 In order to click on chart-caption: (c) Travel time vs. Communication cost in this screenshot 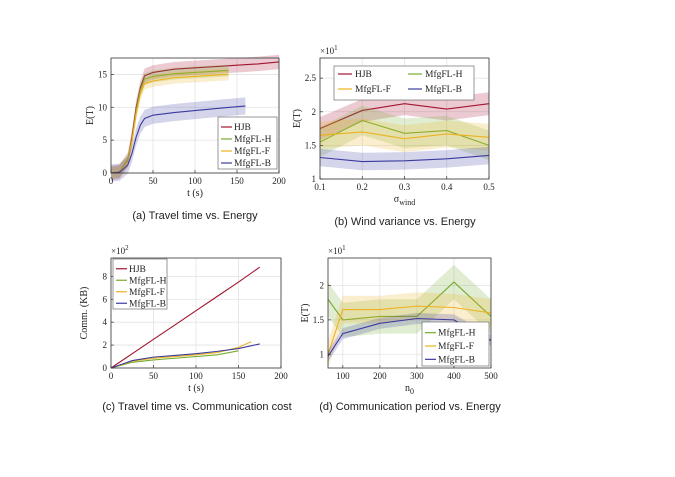, I will do `click(197, 407)`.